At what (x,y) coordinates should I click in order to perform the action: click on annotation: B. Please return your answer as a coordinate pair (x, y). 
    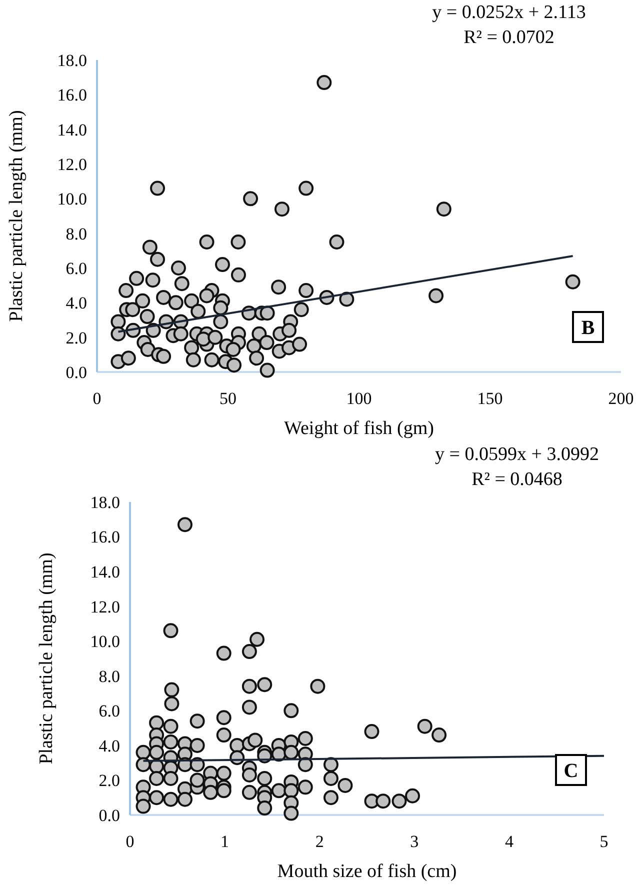
    Looking at the image, I should click on (588, 328).